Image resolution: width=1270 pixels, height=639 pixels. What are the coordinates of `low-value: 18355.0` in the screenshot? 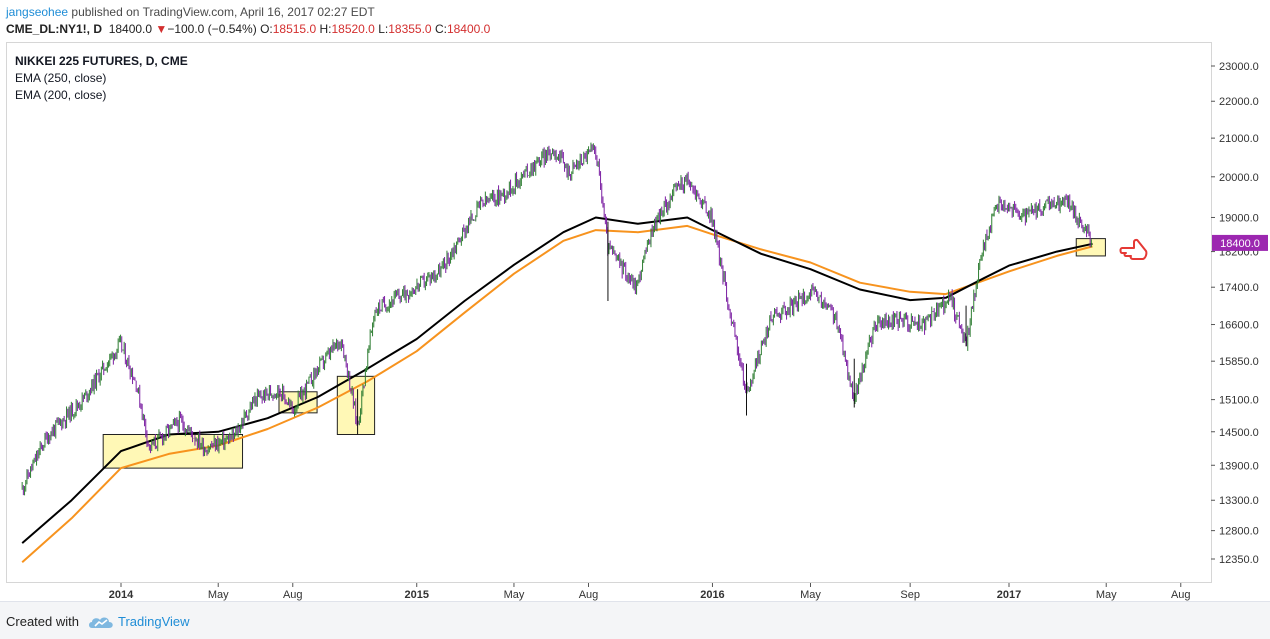 It's located at (410, 29).